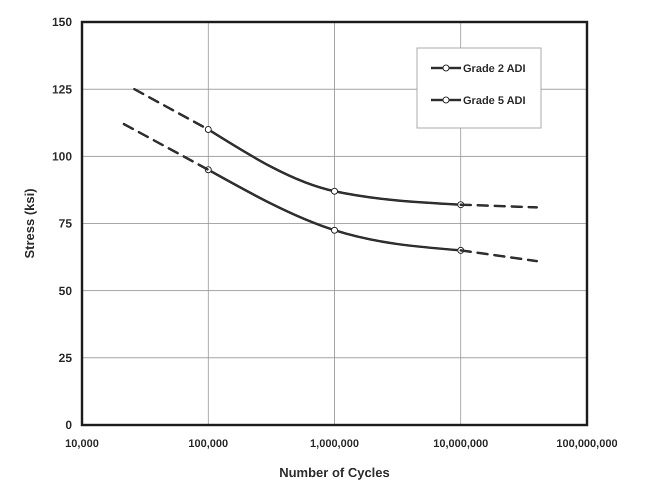 The height and width of the screenshot is (495, 651). What do you see at coordinates (65, 223) in the screenshot?
I see `y-tick-label: 75` at bounding box center [65, 223].